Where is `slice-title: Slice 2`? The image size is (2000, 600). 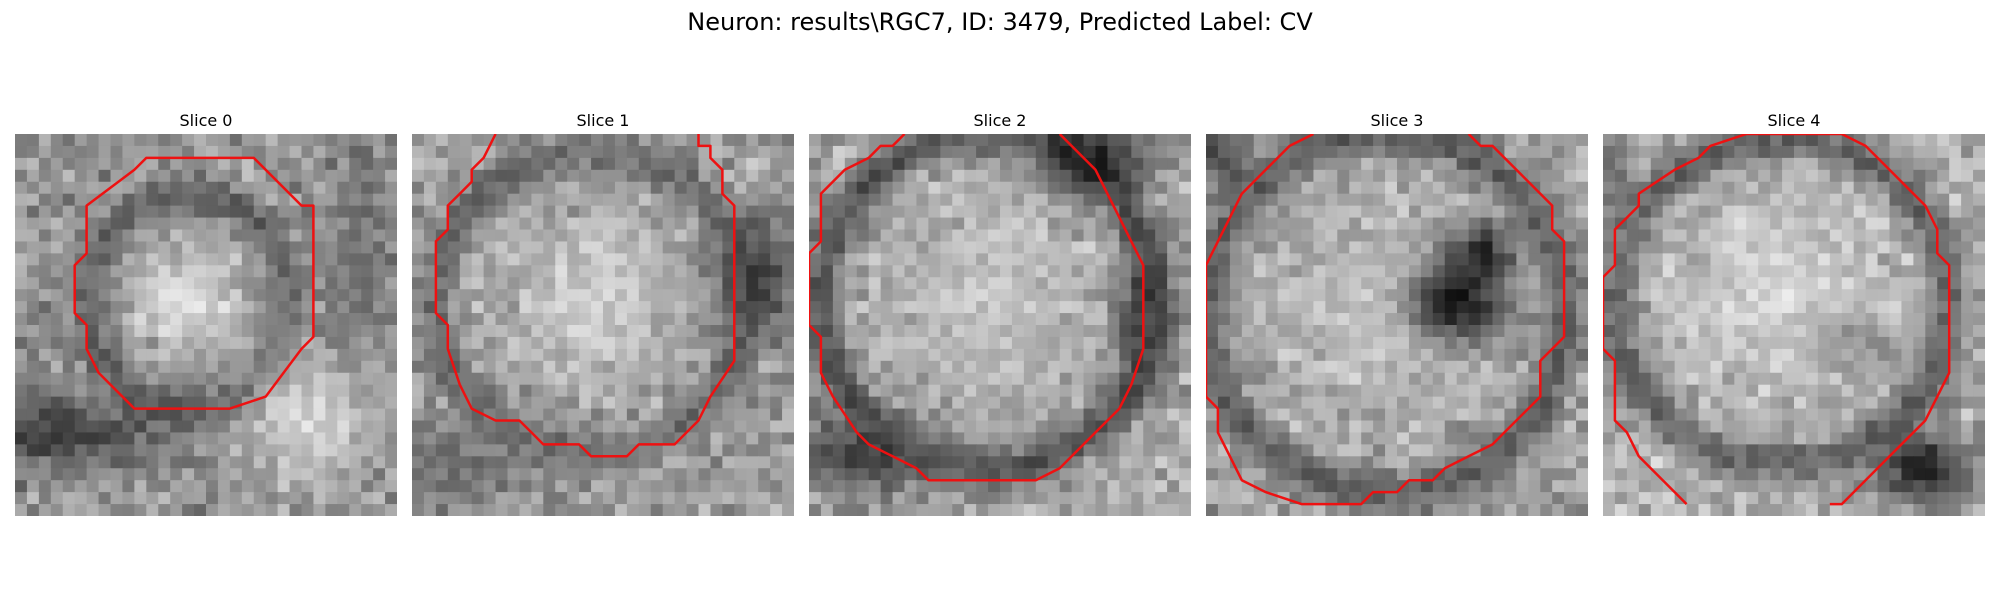 slice-title: Slice 2 is located at coordinates (1000, 120).